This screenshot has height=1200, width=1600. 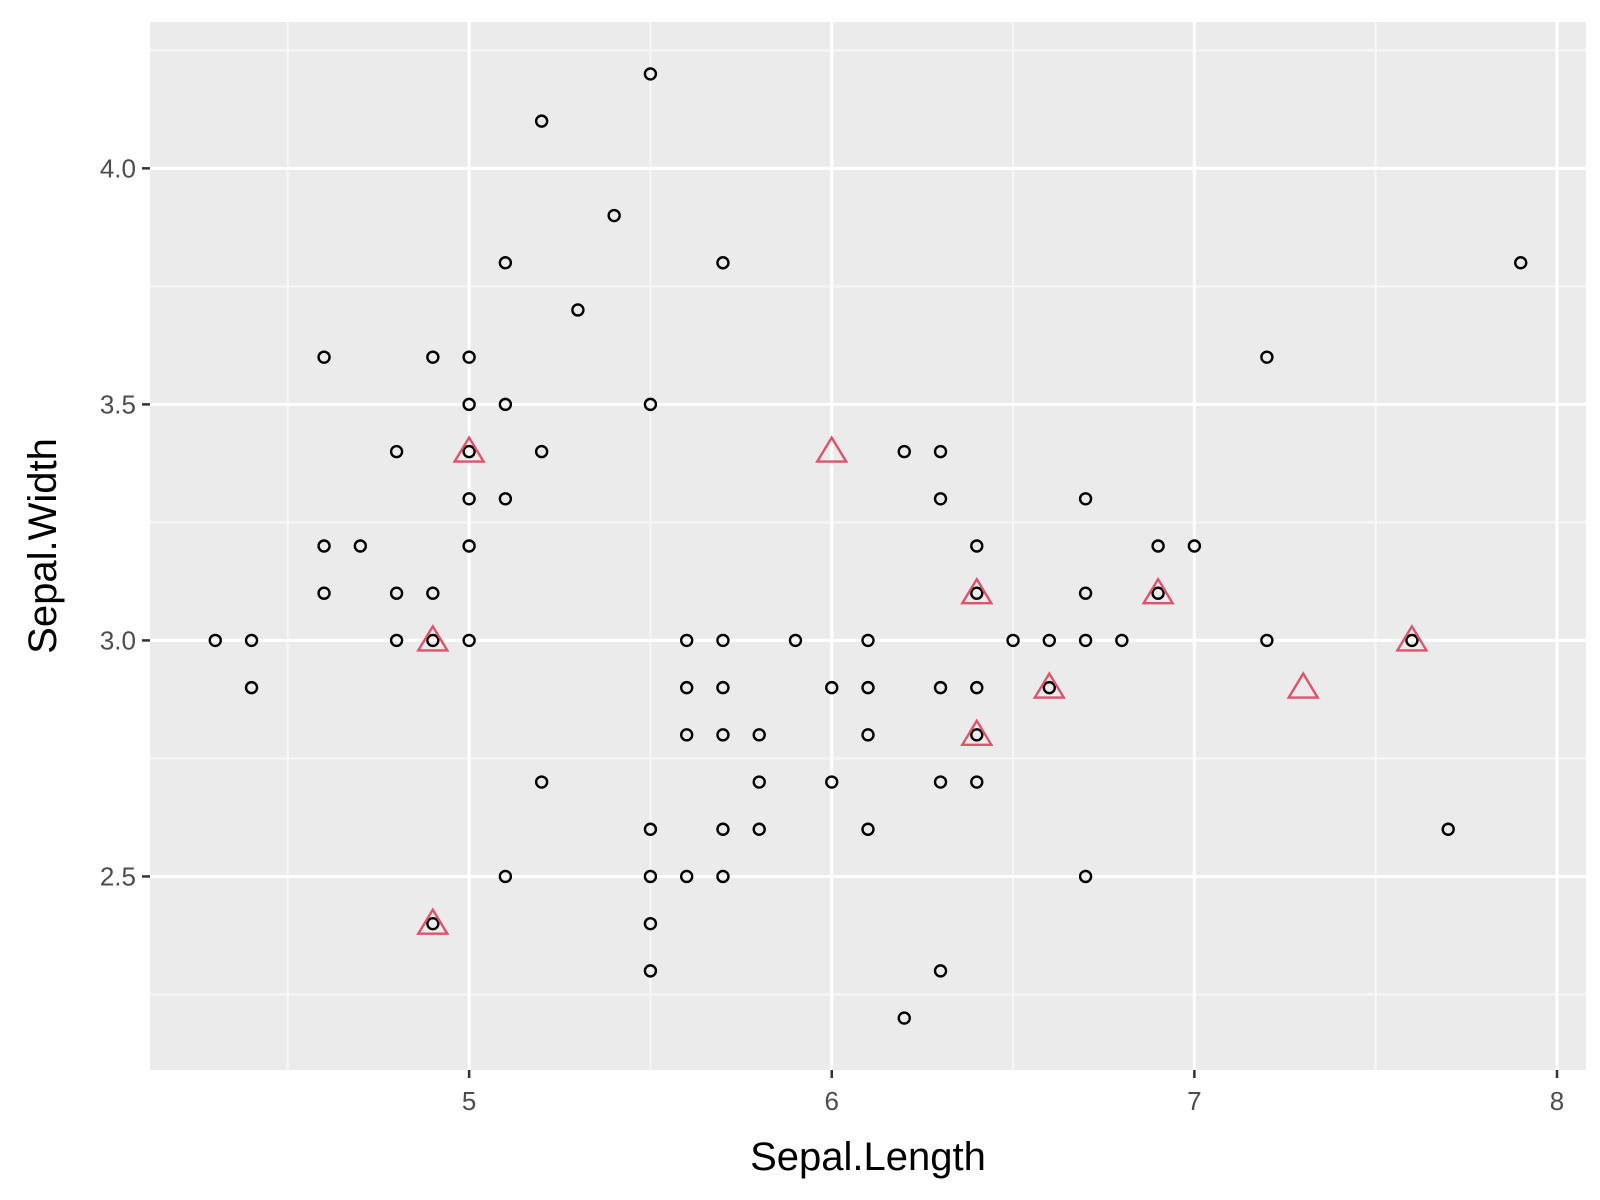 What do you see at coordinates (118, 876) in the screenshot?
I see `y-tick-label-0: 2.5` at bounding box center [118, 876].